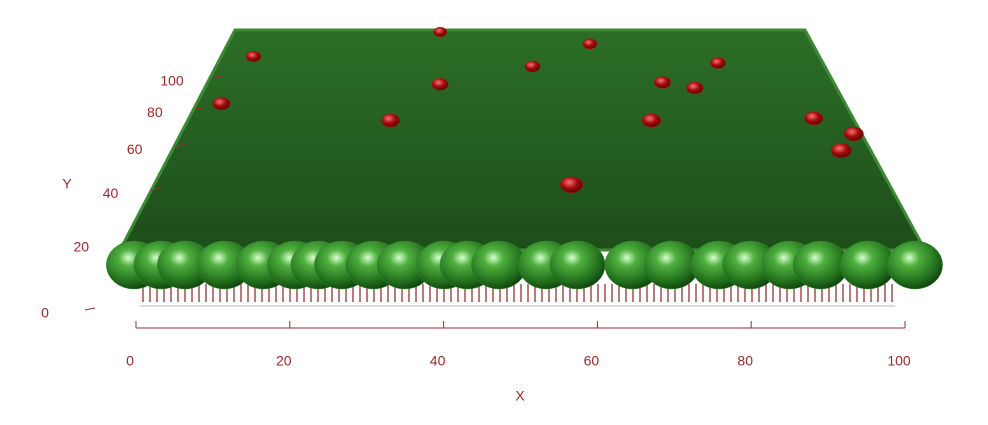 This screenshot has height=425, width=988. Describe the element at coordinates (284, 361) in the screenshot. I see `x-tick-label: 20` at that location.